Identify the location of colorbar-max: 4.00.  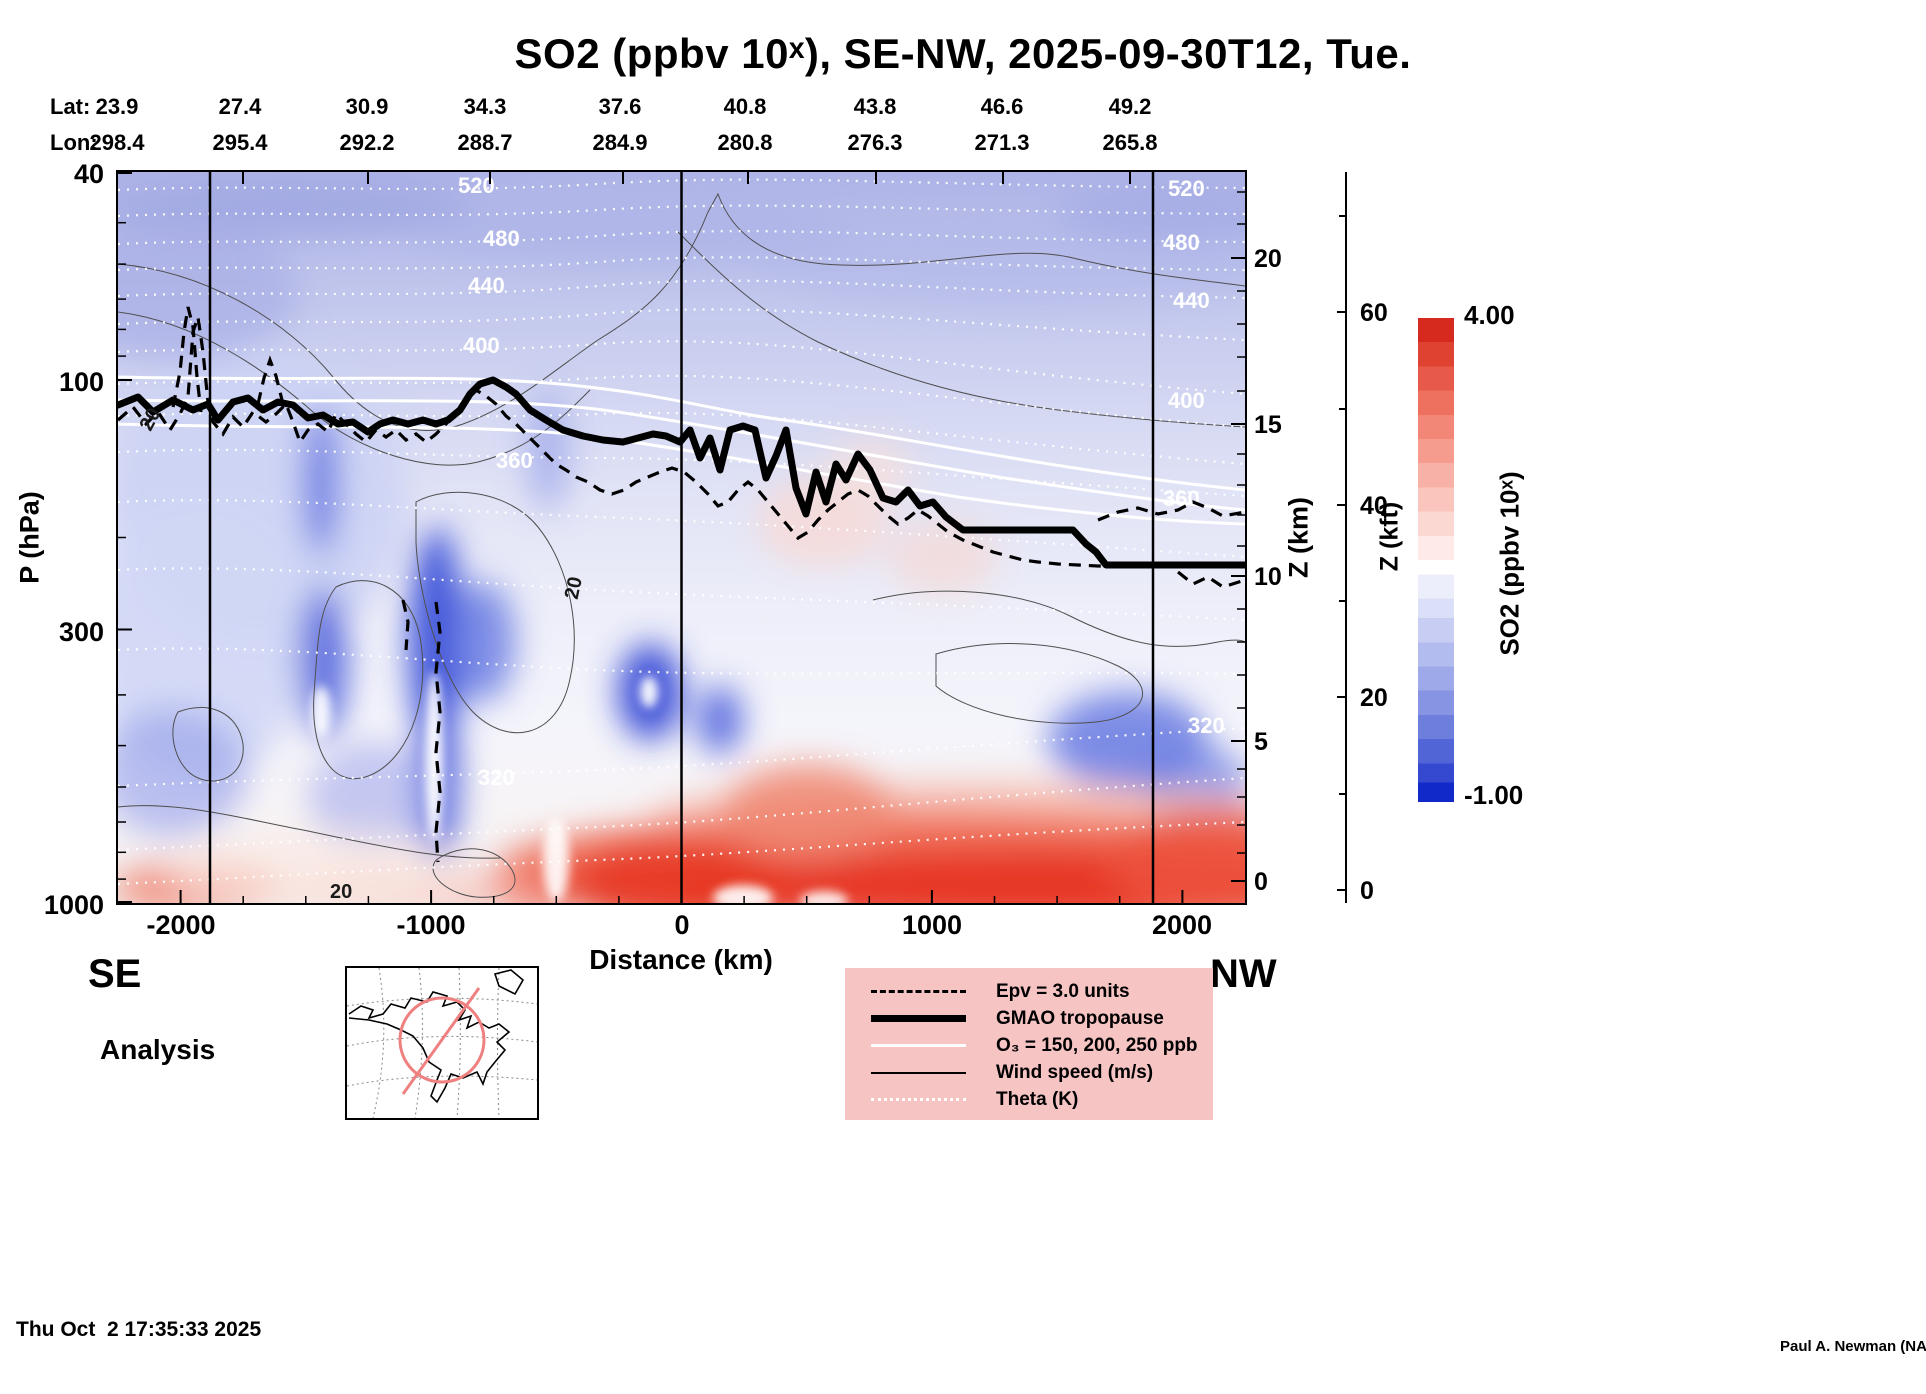
(1489, 315).